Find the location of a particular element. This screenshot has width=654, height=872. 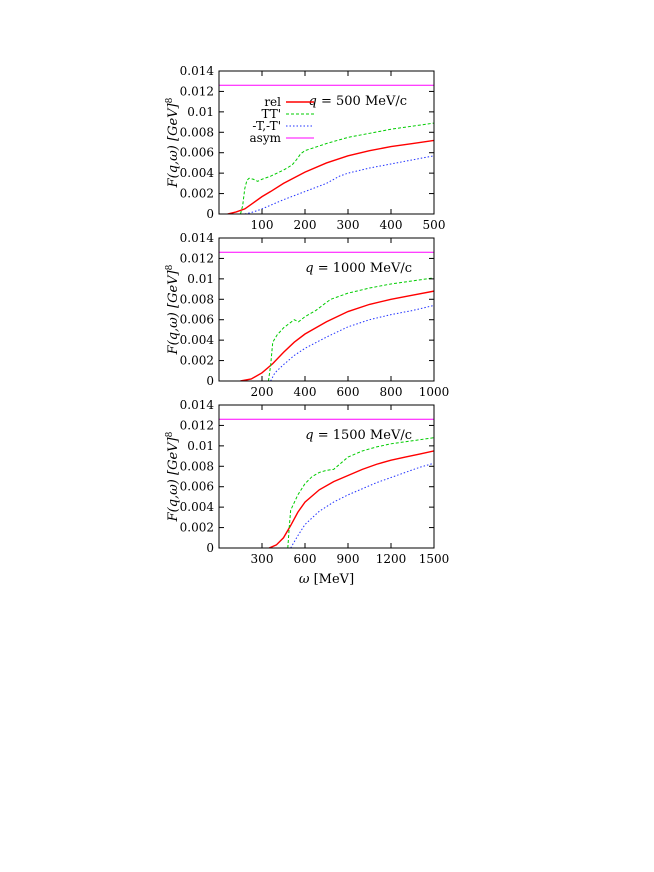

x-tick-label: 1500 is located at coordinates (434, 559).